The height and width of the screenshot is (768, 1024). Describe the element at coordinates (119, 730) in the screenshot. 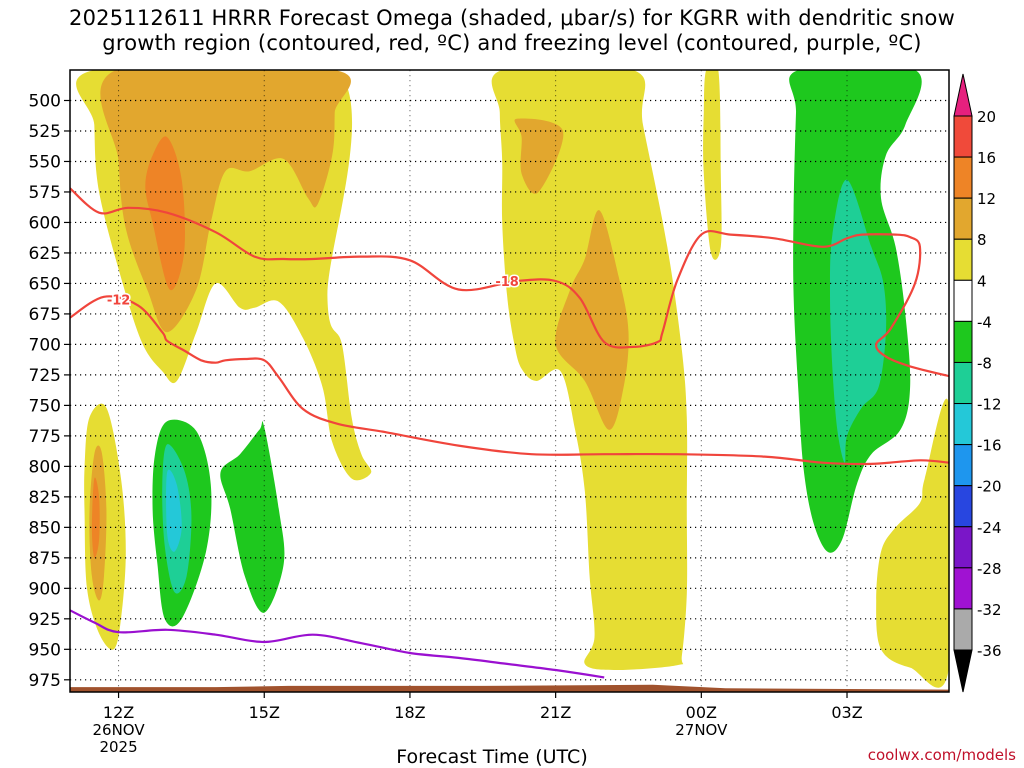

I see `x-tick-date-12Z: 26NOV` at that location.